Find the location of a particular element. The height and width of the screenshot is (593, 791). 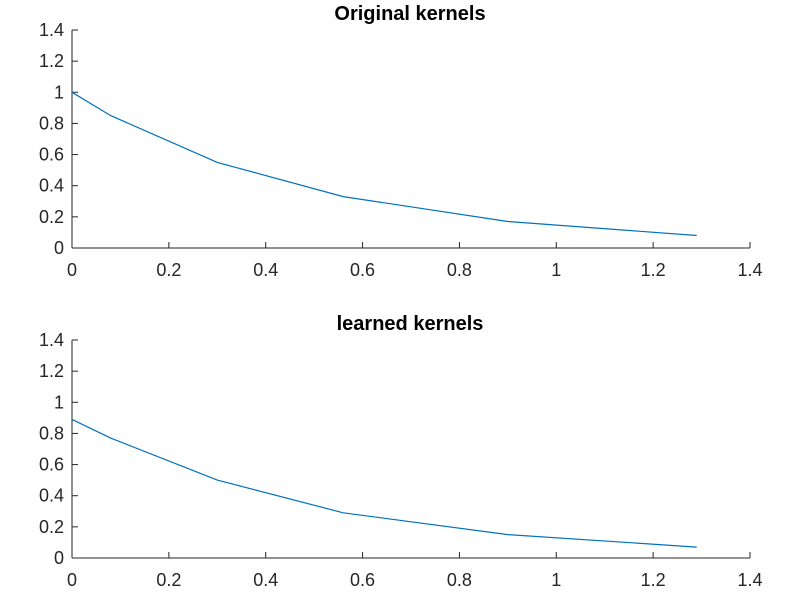

chart-title: Original kernels is located at coordinates (409, 14).